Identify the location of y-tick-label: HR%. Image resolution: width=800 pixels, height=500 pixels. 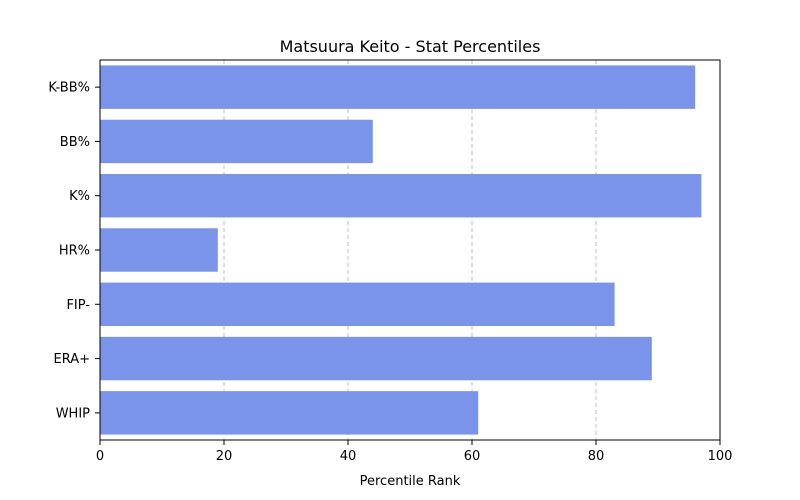
(74, 251).